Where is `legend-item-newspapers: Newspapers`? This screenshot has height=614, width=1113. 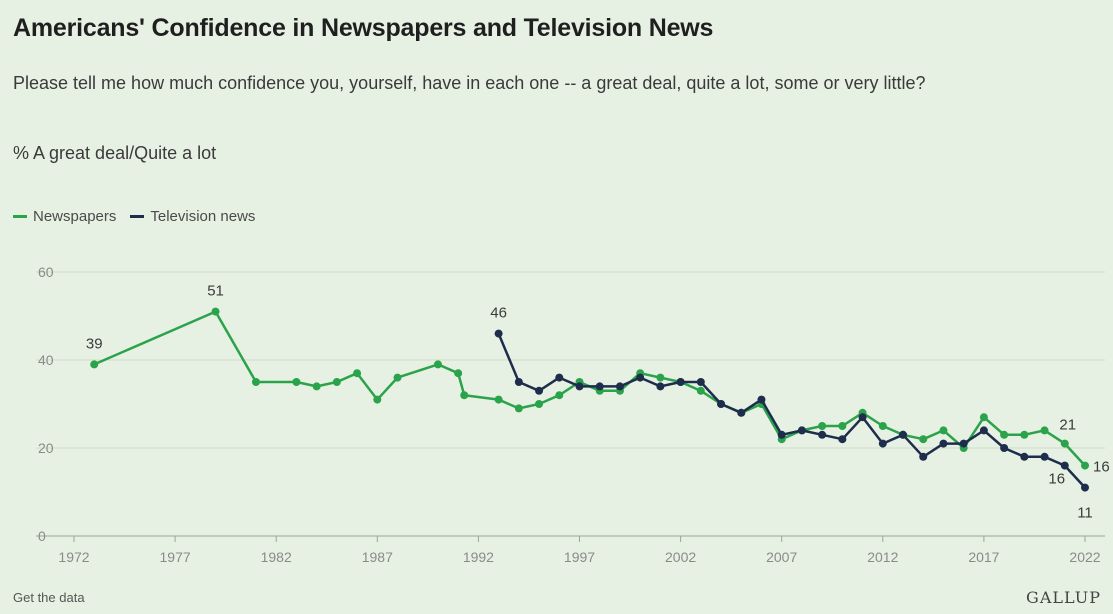 legend-item-newspapers: Newspapers is located at coordinates (64, 216).